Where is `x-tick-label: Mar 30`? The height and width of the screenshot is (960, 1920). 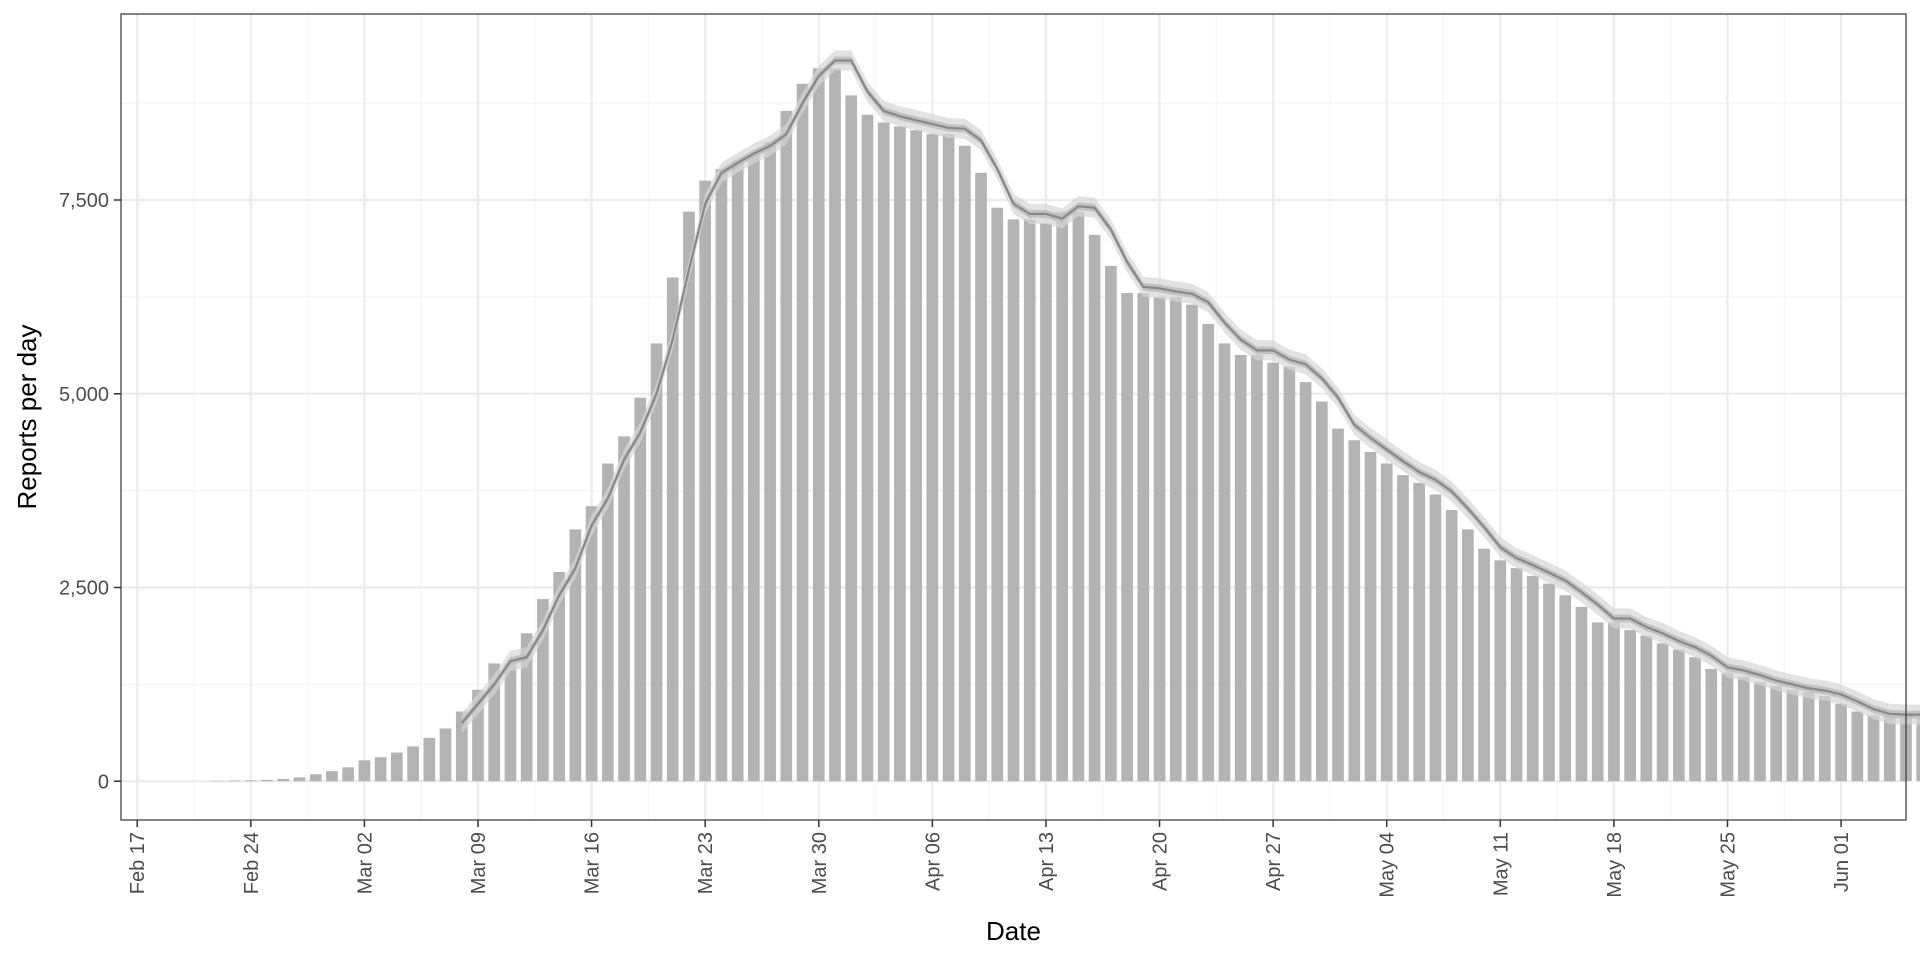 x-tick-label: Mar 30 is located at coordinates (820, 863).